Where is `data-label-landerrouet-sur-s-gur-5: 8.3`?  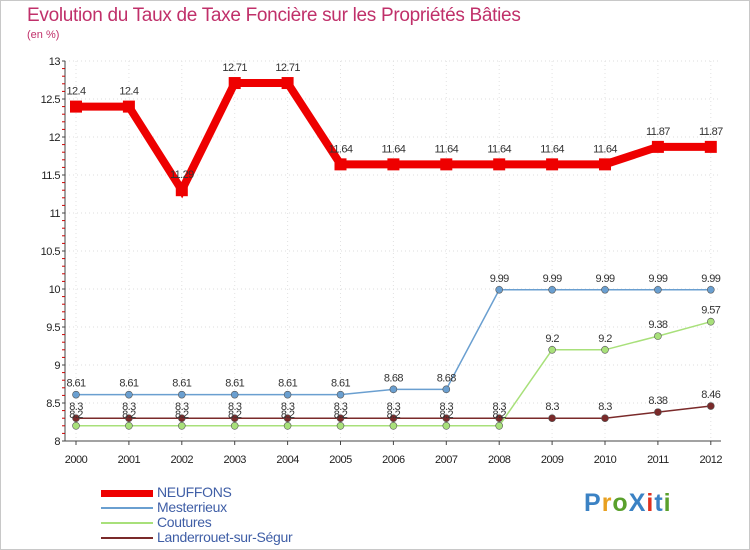
data-label-landerrouet-sur-s-gur-5: 8.3 is located at coordinates (341, 407).